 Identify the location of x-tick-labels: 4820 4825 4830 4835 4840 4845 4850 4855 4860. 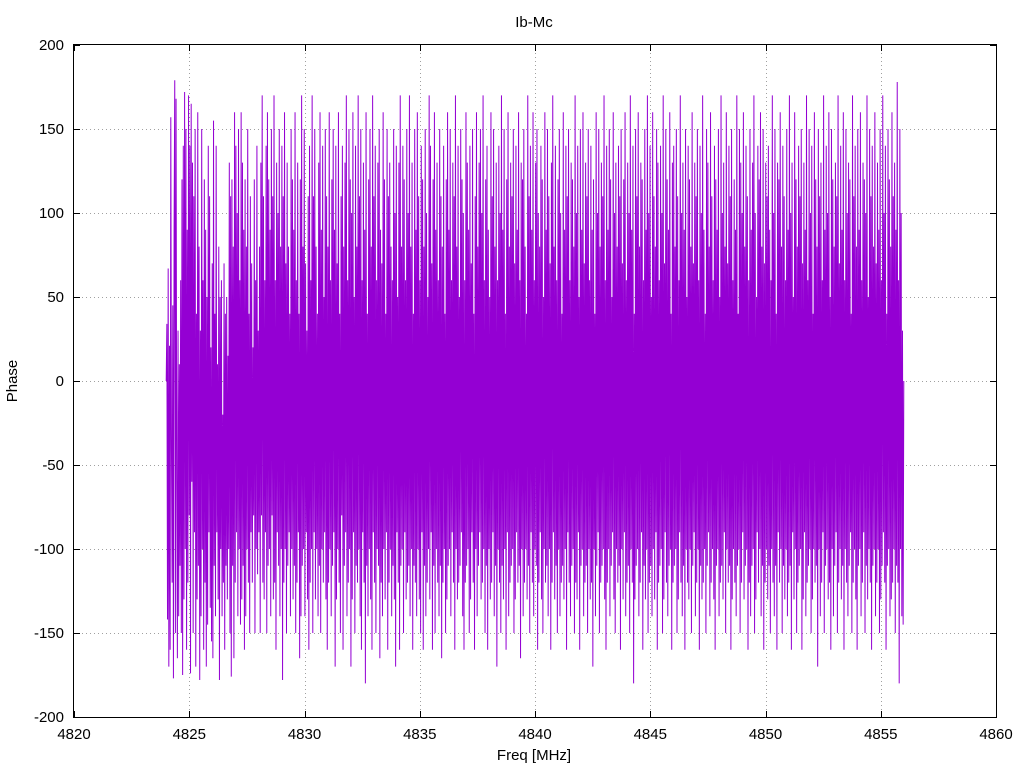
(534, 734).